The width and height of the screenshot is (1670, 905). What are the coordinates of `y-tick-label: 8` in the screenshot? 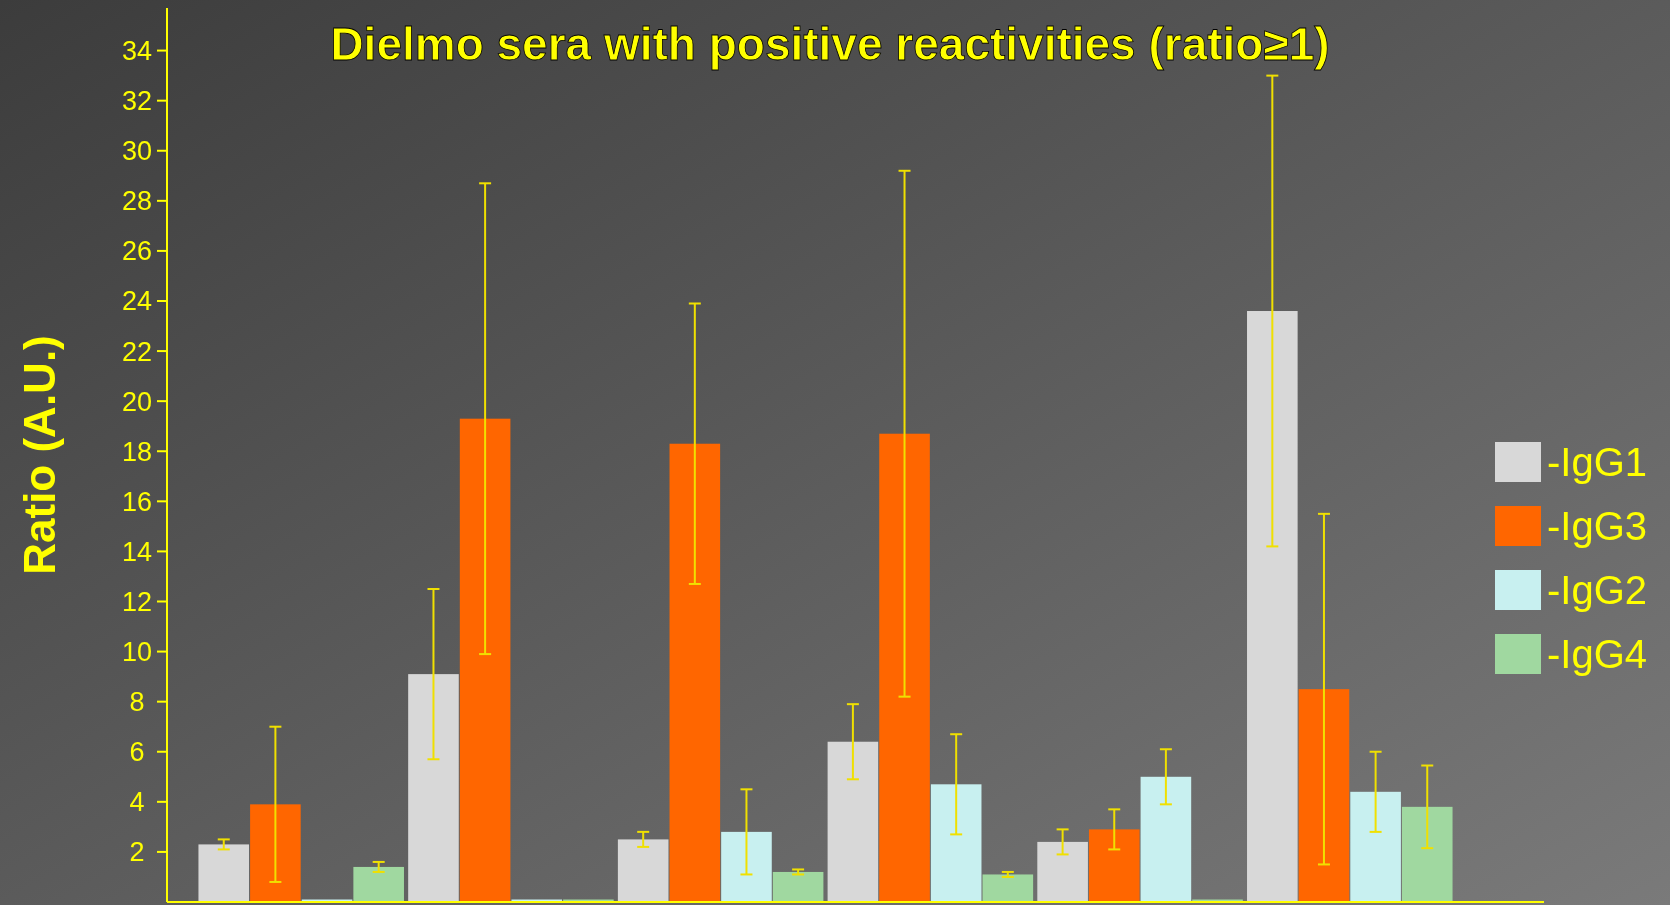 It's located at (137, 702).